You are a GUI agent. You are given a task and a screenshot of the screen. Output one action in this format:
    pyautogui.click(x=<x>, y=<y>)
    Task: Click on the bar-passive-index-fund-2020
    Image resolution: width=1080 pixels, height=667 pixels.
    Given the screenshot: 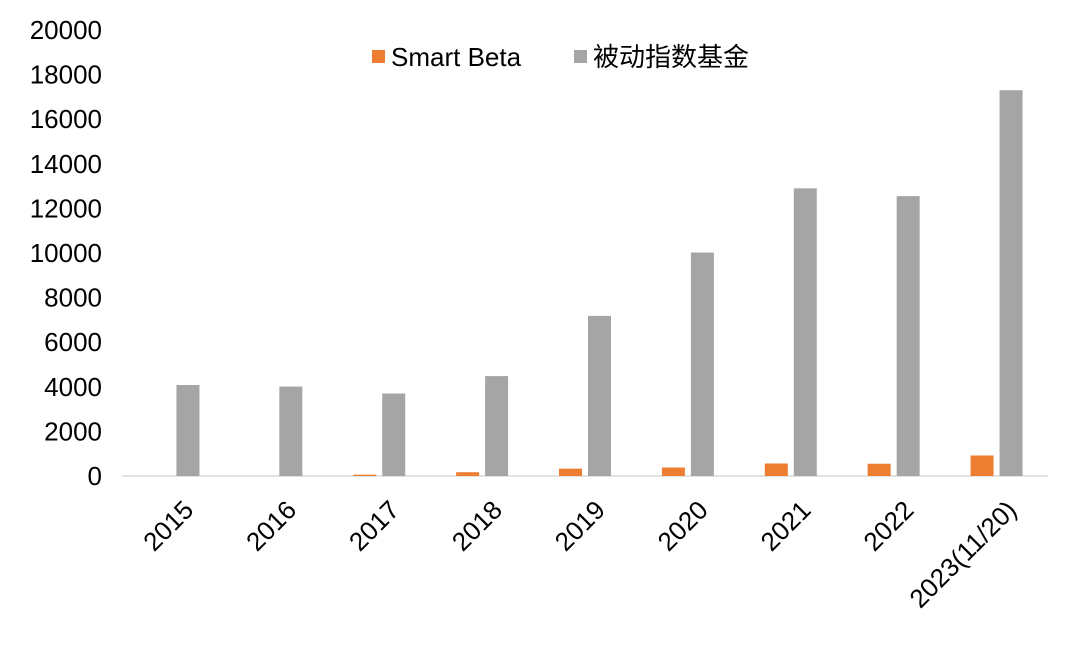 What is the action you would take?
    pyautogui.click(x=702, y=364)
    